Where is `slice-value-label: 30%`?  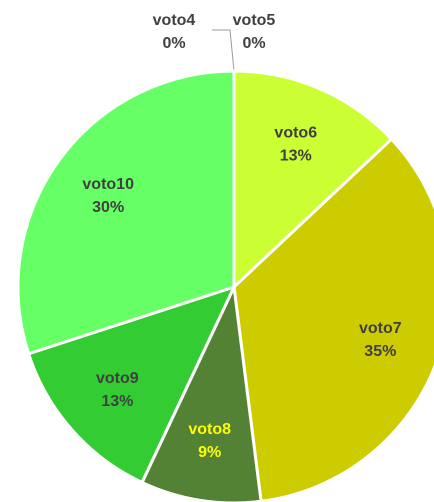 slice-value-label: 30% is located at coordinates (108, 207).